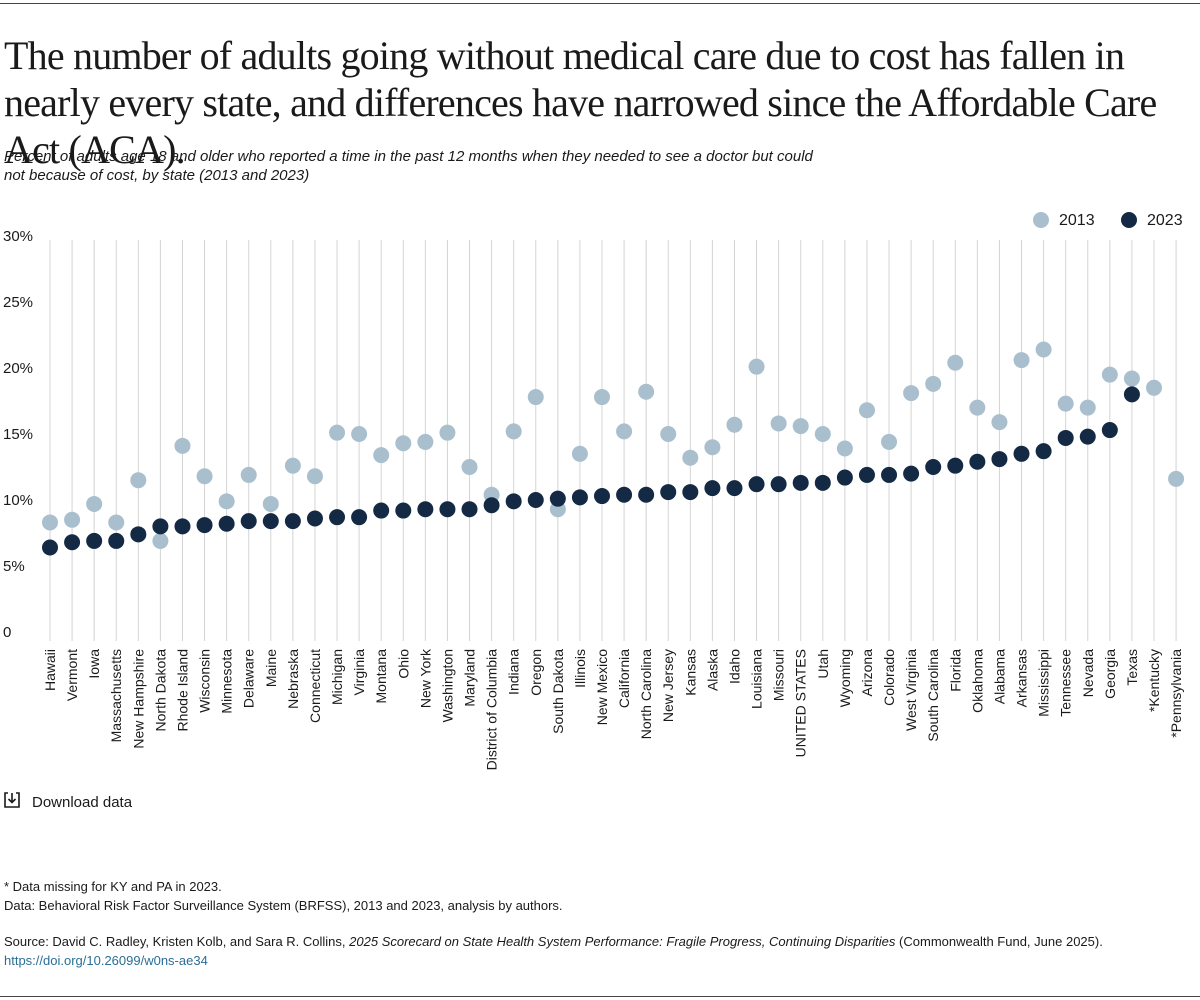 This screenshot has height=1000, width=1200. I want to click on dot-2023: California 2023: 10.4%, so click(624, 494).